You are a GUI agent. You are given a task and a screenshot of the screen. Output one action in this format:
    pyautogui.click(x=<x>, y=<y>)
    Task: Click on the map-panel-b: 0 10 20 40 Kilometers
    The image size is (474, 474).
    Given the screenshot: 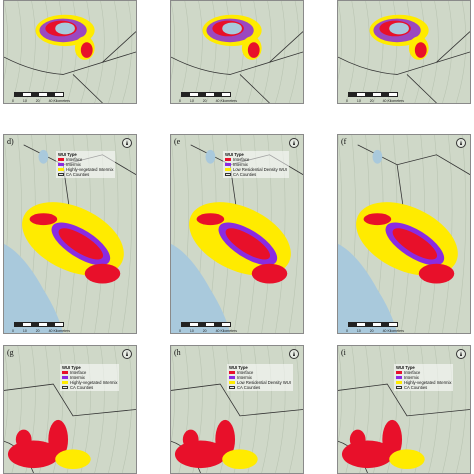 What is the action you would take?
    pyautogui.click(x=237, y=52)
    